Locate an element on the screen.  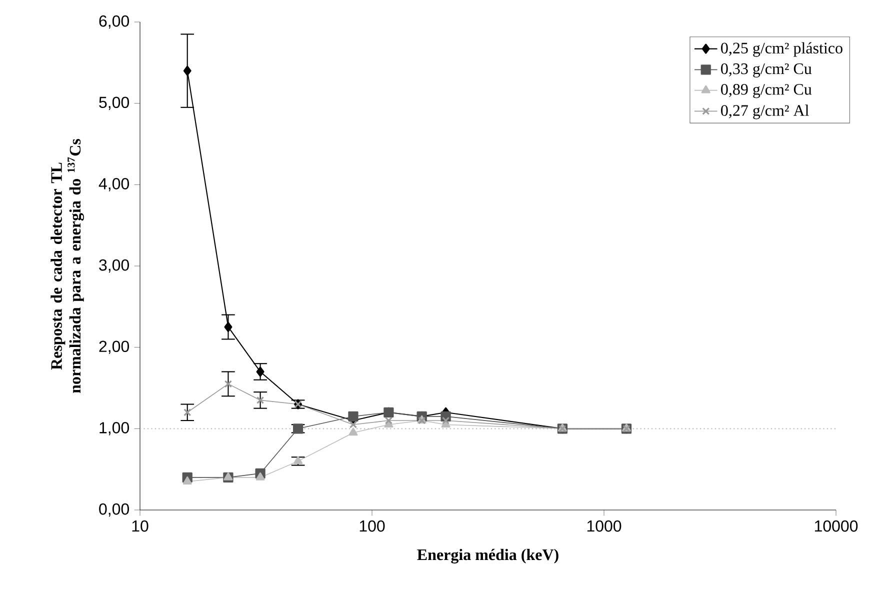
legend-label: 0,89 g/cm² Cu is located at coordinates (766, 91).